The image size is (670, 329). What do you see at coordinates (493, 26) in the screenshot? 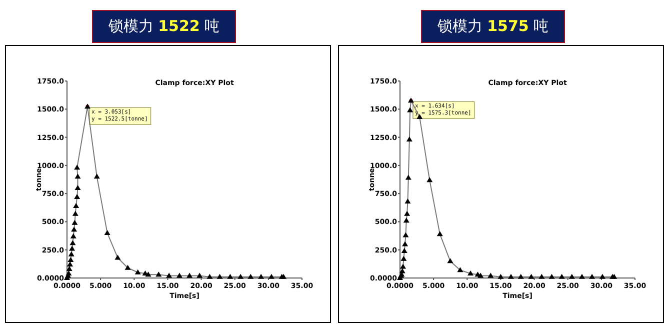
I see `chart-title: 锁模力 1575 吨` at bounding box center [493, 26].